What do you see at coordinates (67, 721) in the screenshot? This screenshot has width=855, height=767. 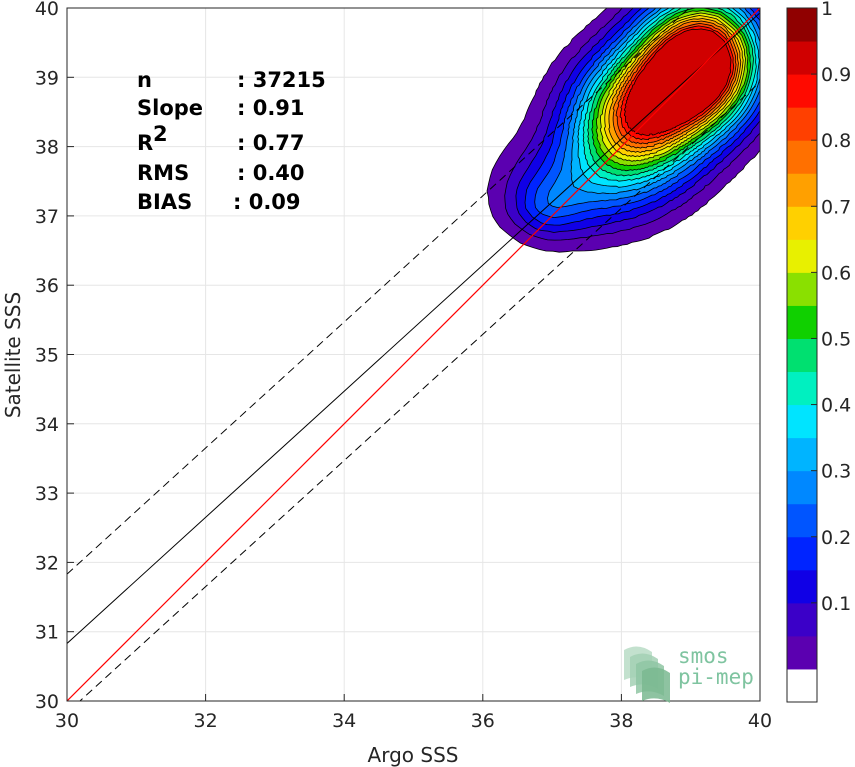 I see `x-tick-label: 30` at bounding box center [67, 721].